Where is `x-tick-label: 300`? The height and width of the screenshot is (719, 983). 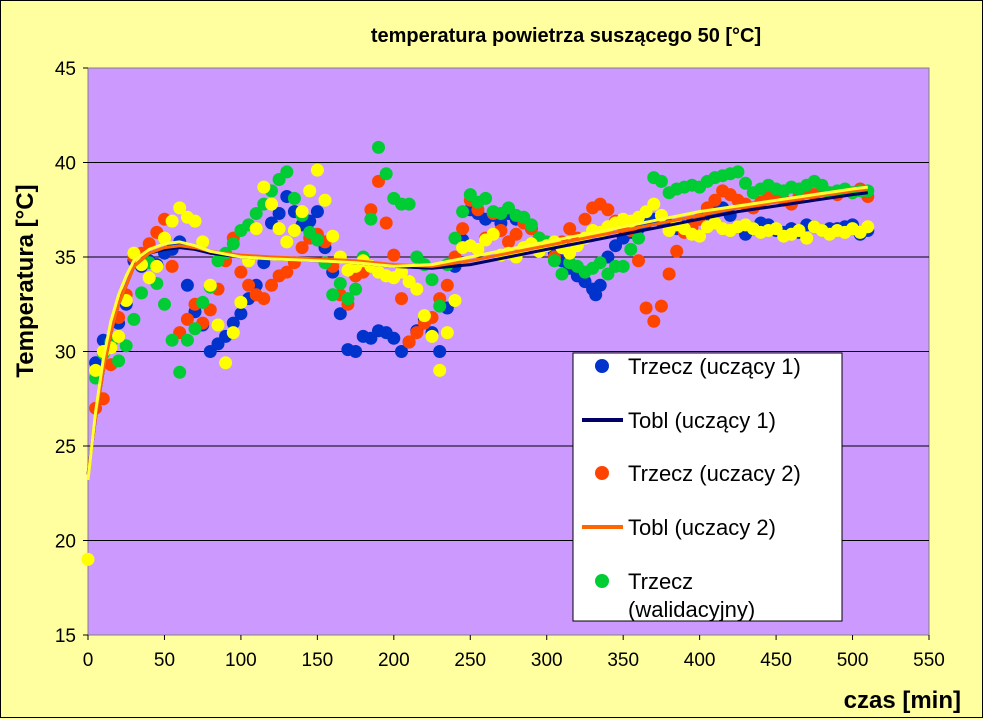
x-tick-label: 300 is located at coordinates (547, 660).